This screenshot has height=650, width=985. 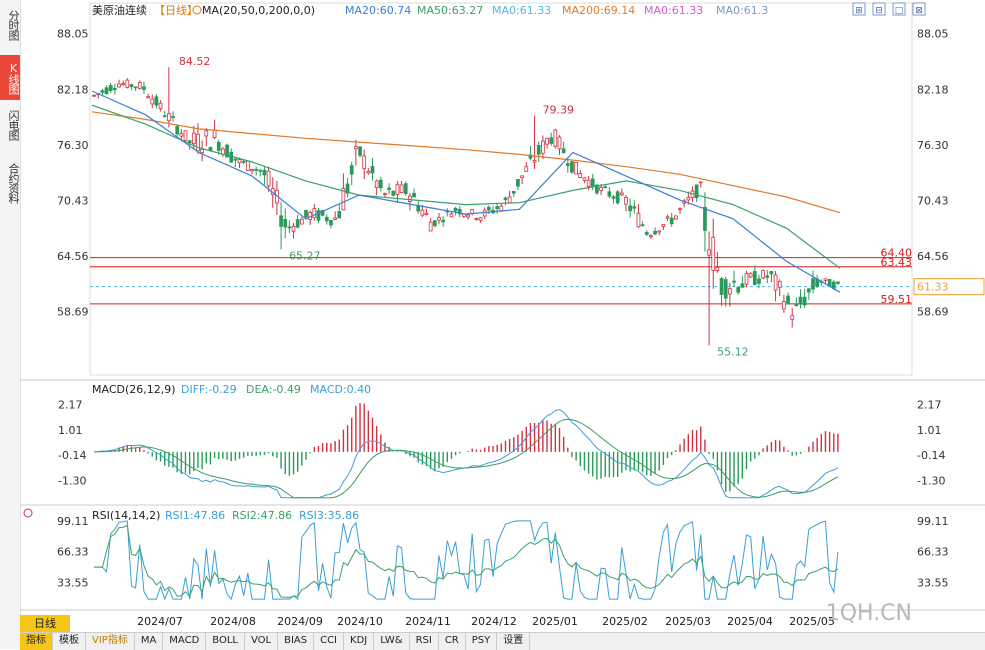 What do you see at coordinates (859, 9) in the screenshot?
I see `expand-icon` at bounding box center [859, 9].